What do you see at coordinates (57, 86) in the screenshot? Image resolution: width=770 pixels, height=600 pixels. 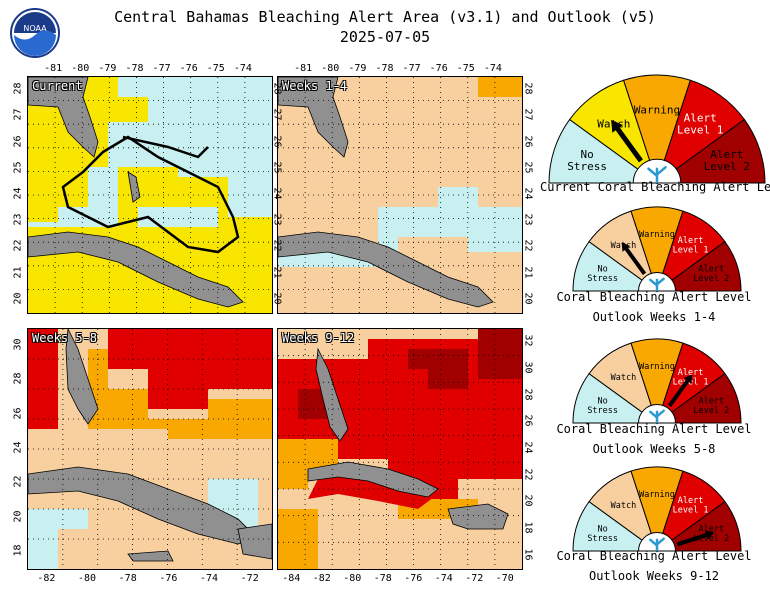 I see `panel-label-current: Current` at bounding box center [57, 86].